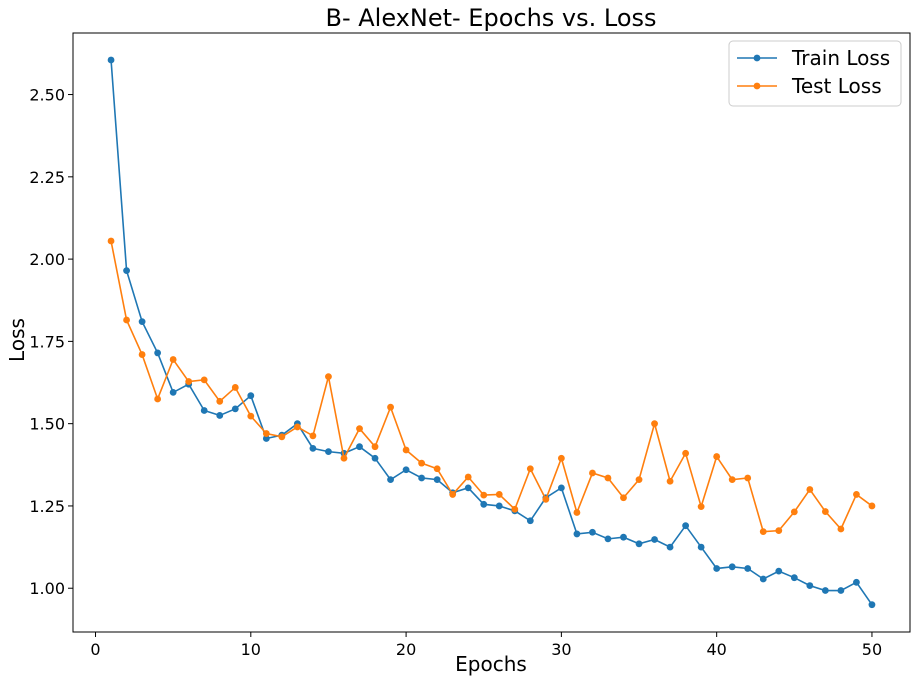  I want to click on y-tick-label: 2.50, so click(47, 95).